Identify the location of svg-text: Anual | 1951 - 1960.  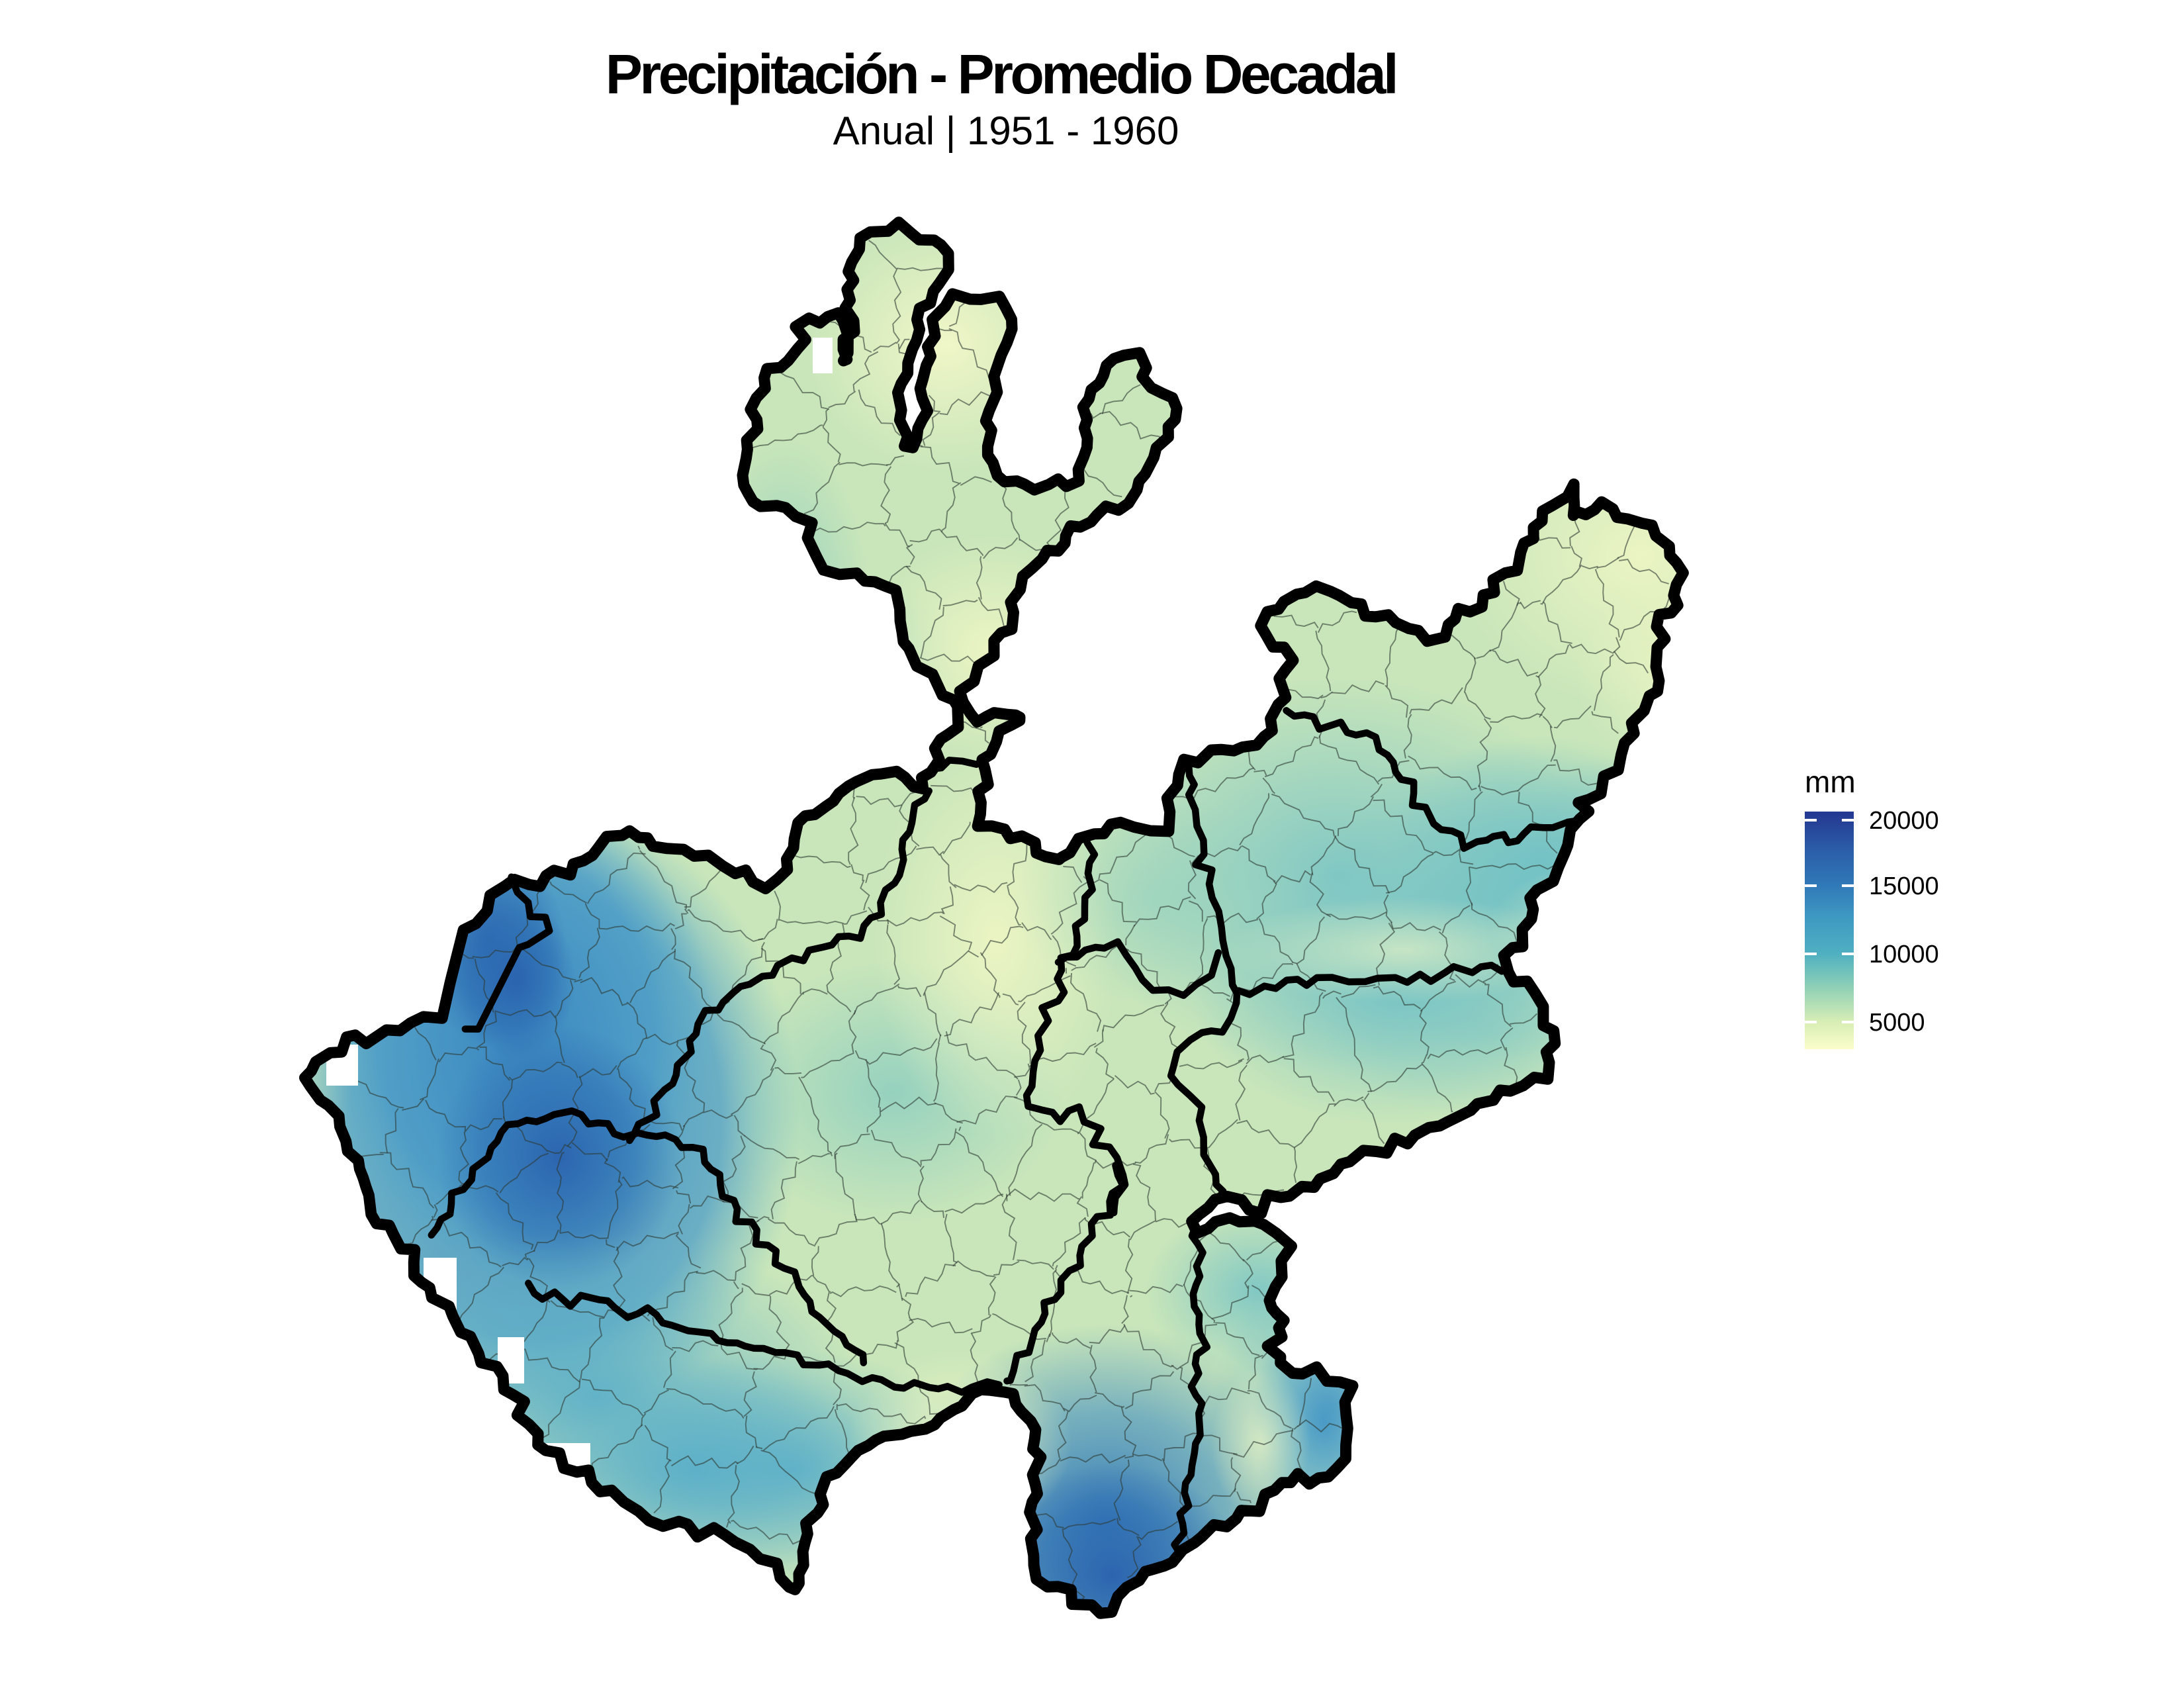
(1006, 131).